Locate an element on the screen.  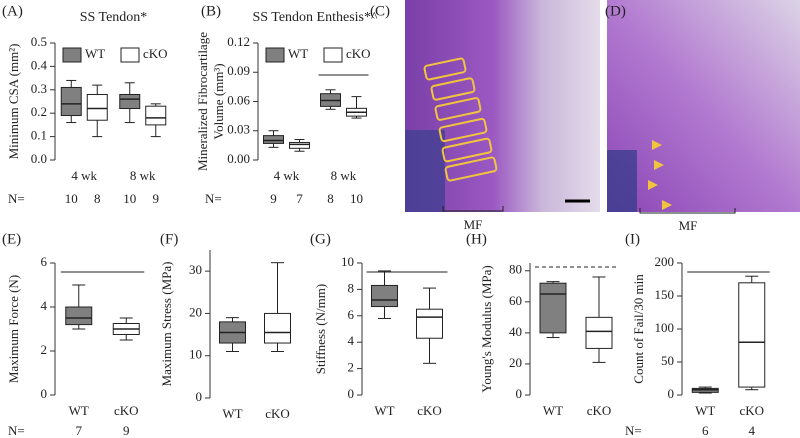
chart-title: SS Tendon* is located at coordinates (114, 17).